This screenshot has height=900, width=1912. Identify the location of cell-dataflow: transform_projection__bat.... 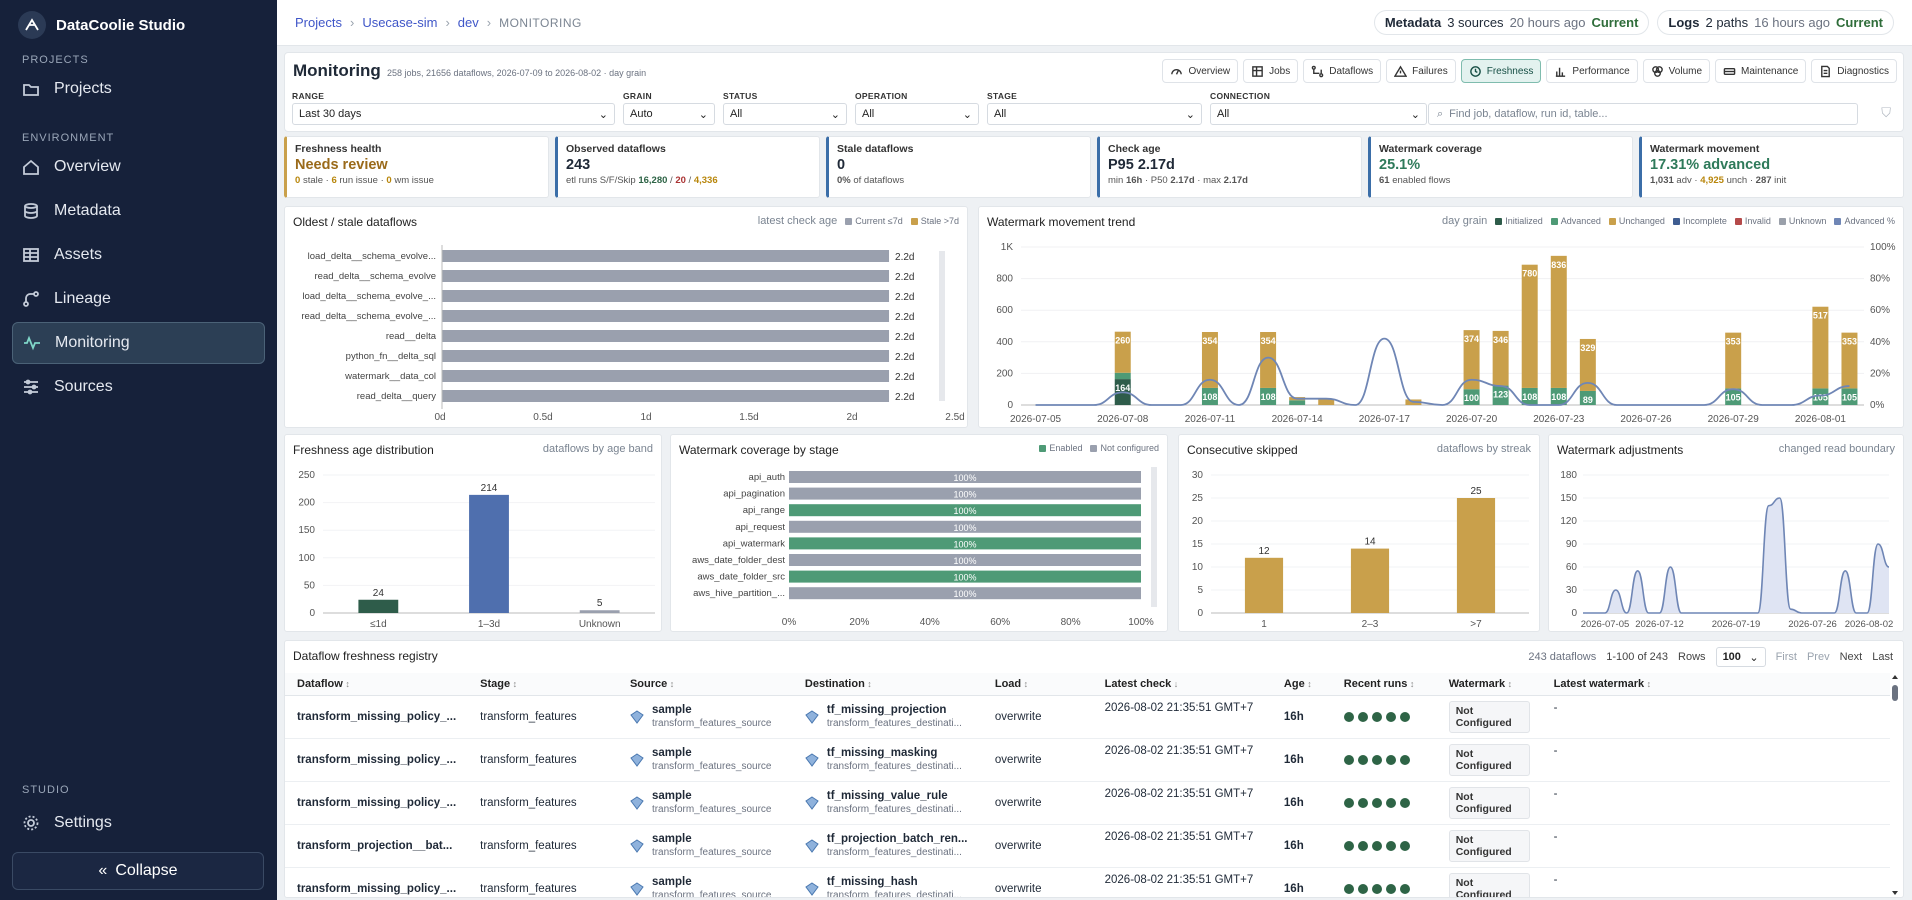
(377, 846).